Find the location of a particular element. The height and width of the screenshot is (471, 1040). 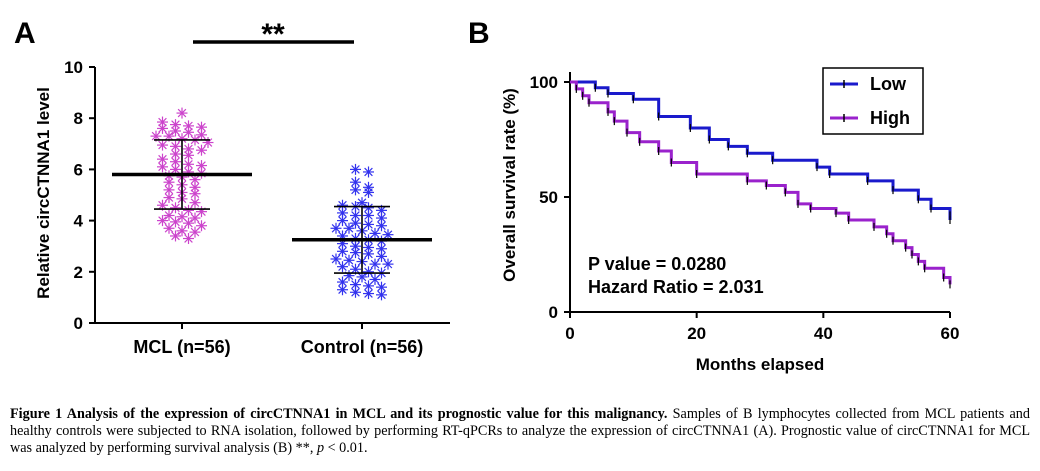

panel-b-y-tick-label: 50 is located at coordinates (548, 197).